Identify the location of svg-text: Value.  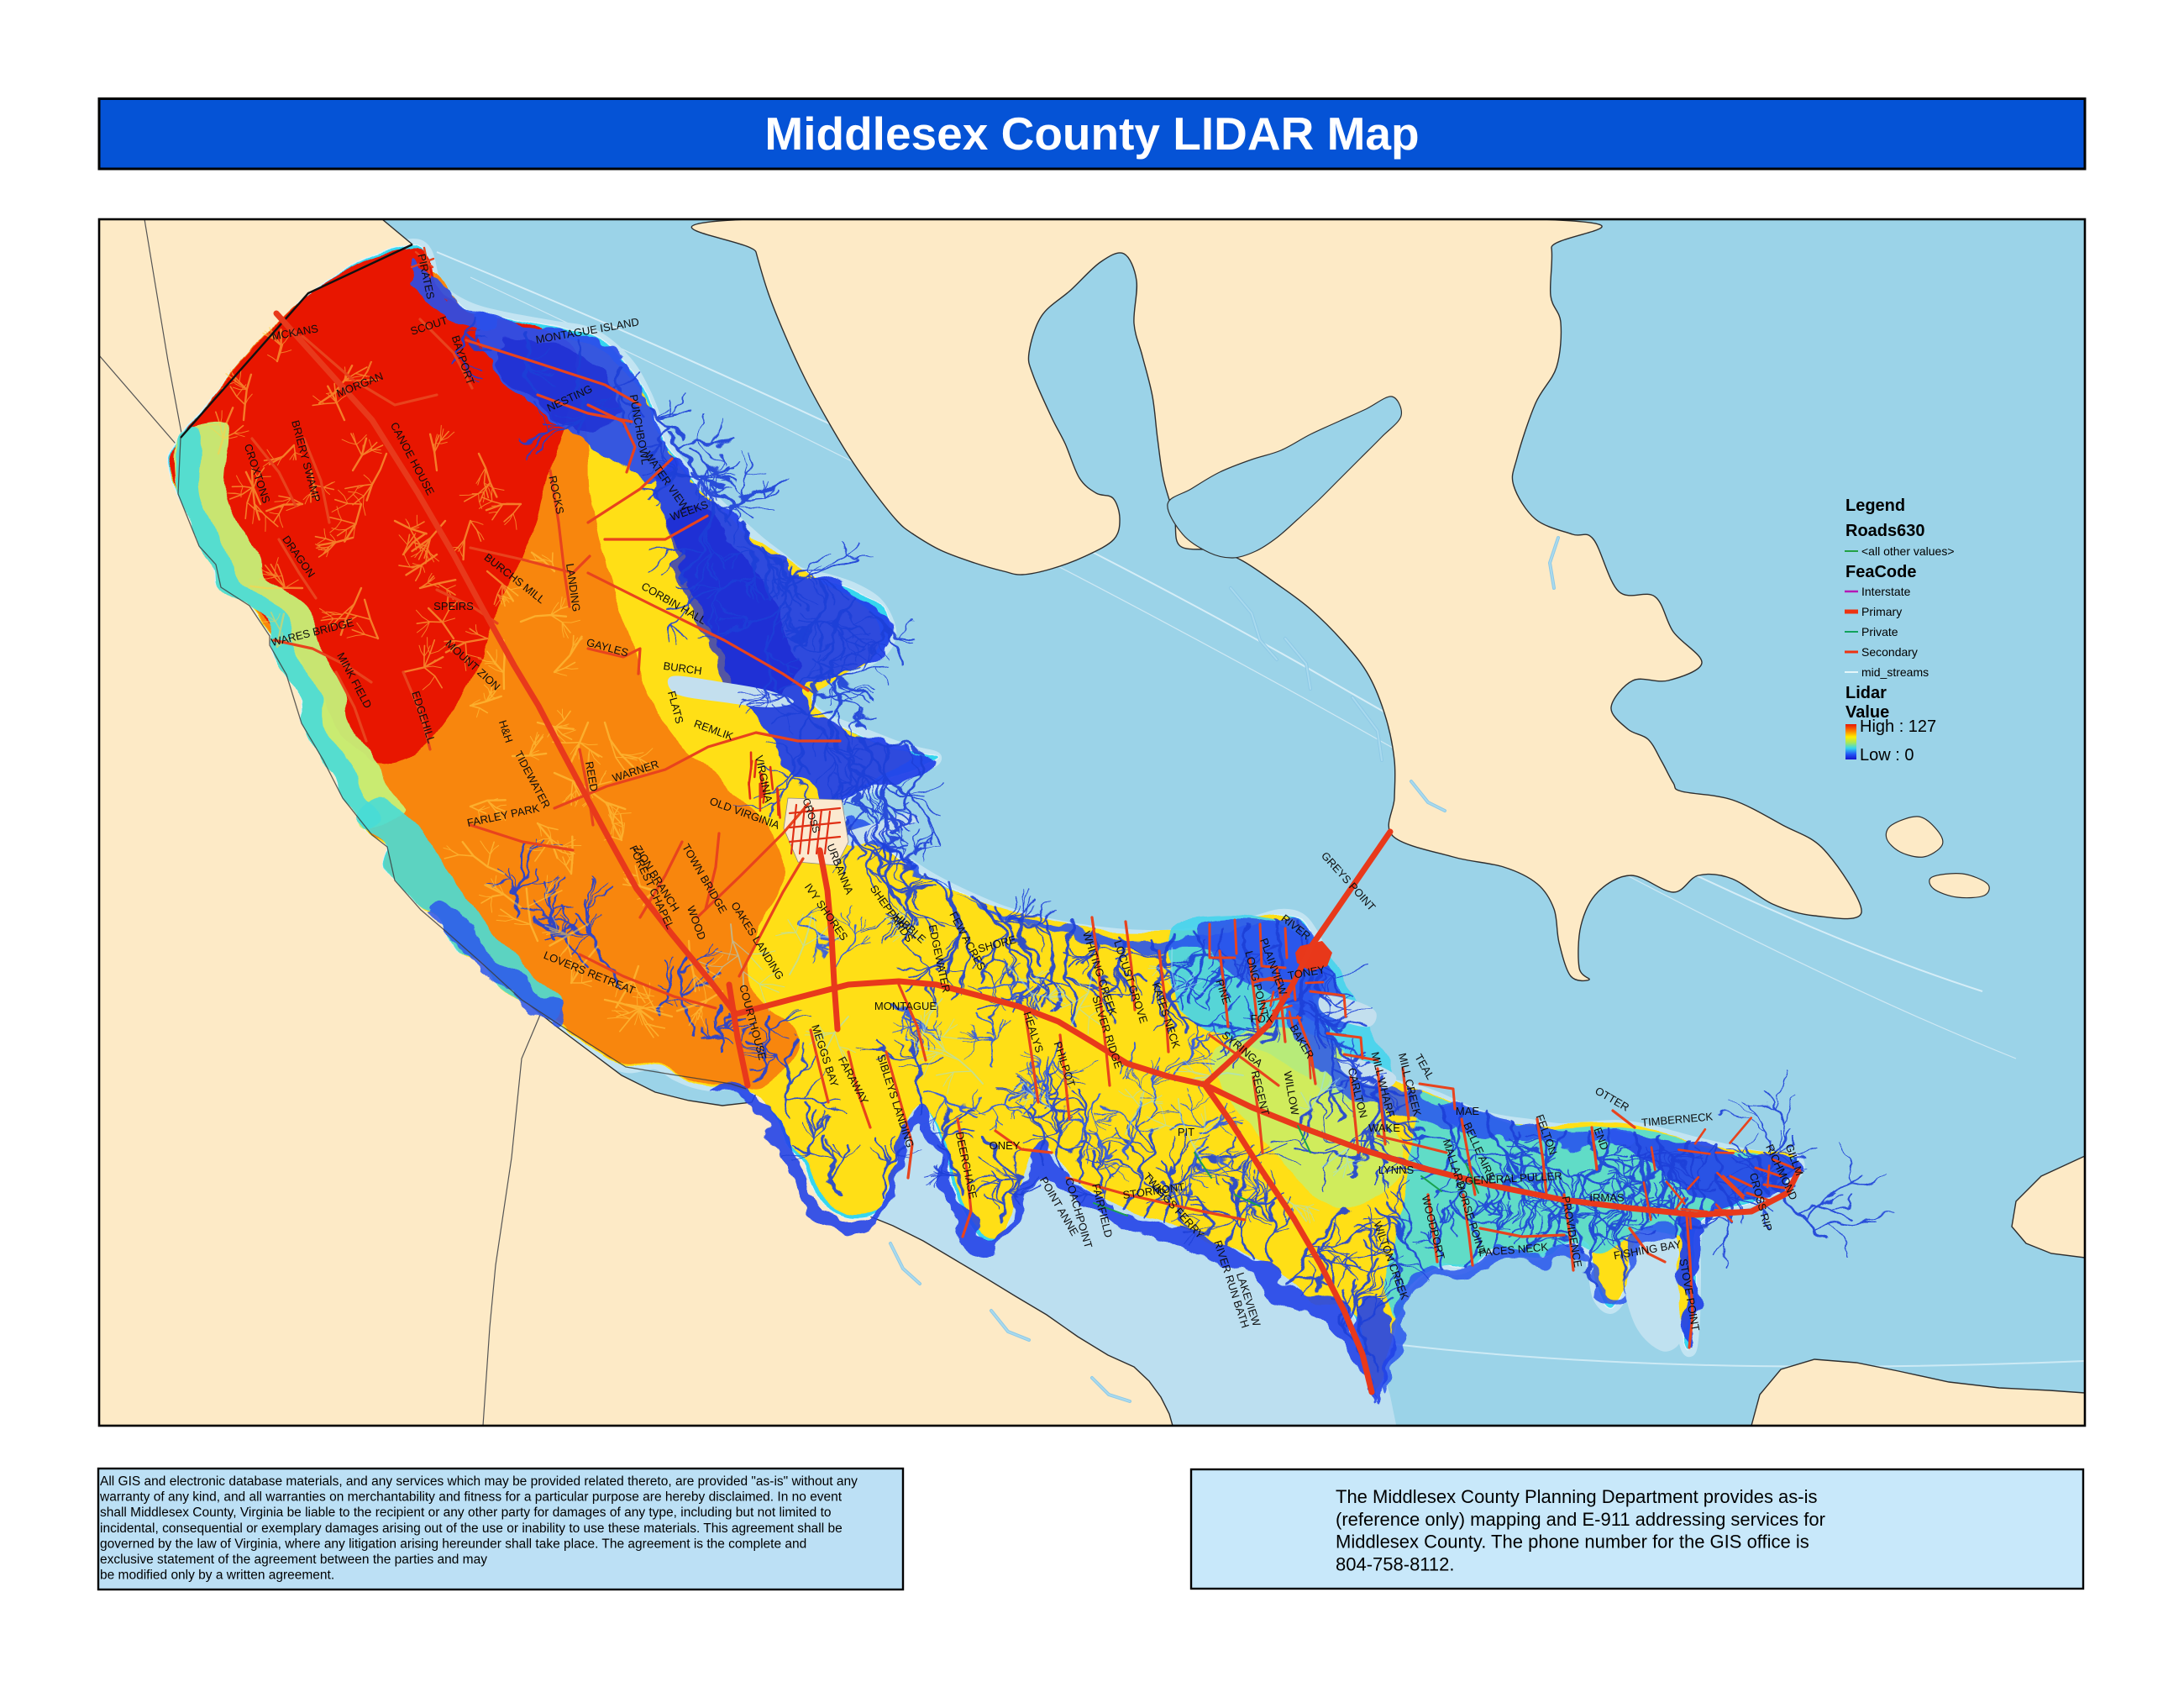
(1867, 713).